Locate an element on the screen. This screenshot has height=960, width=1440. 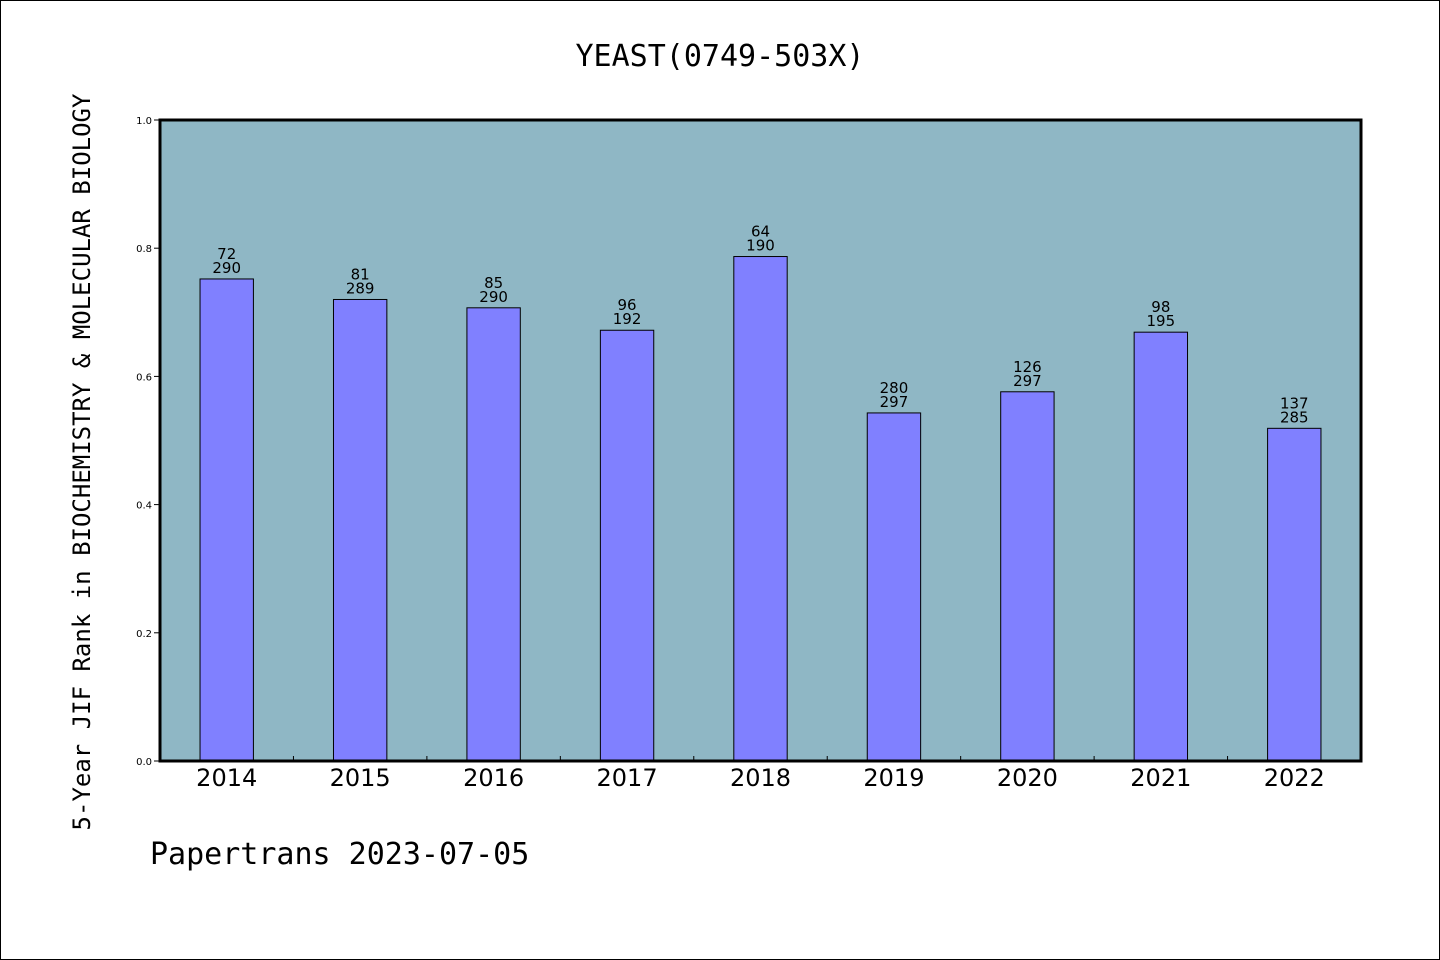
chart-title: YEAST(0749-503X) is located at coordinates (720, 56).